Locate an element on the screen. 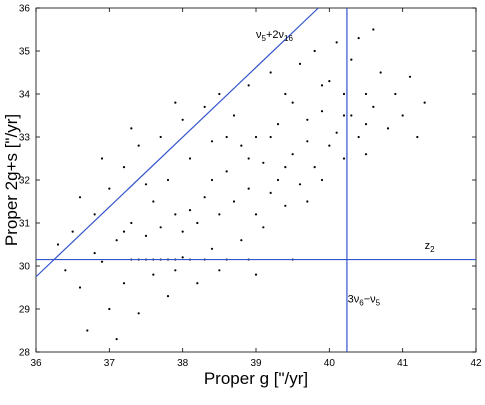 Image resolution: width=485 pixels, height=405 pixels. label-subscript: 5 is located at coordinates (378, 303).